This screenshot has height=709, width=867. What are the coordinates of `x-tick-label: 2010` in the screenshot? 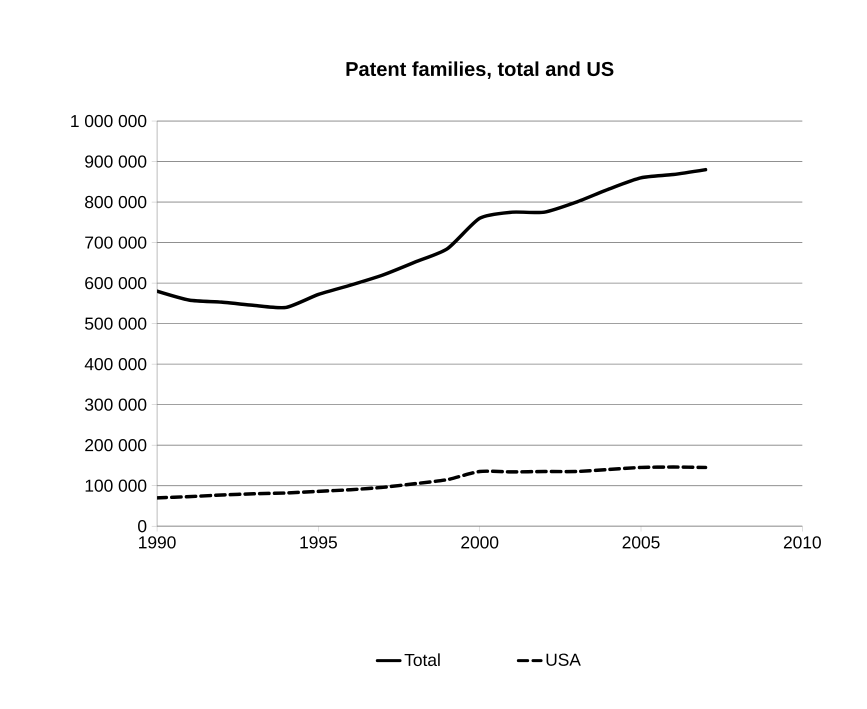 It's located at (802, 542).